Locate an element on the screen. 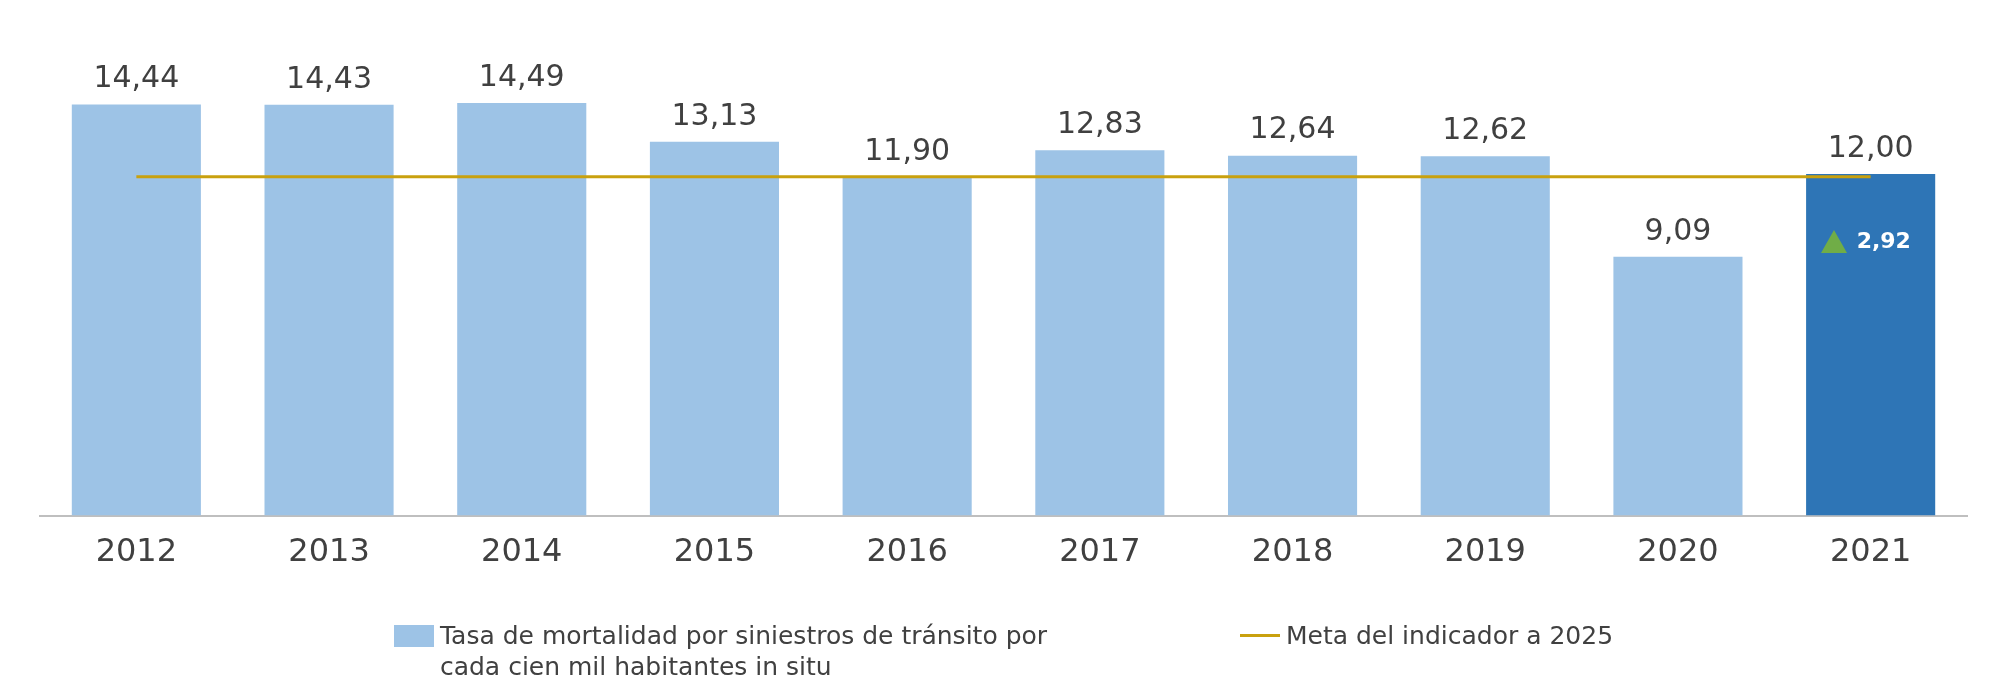 The width and height of the screenshot is (2007, 698). data-label: 14,49 is located at coordinates (521, 75).